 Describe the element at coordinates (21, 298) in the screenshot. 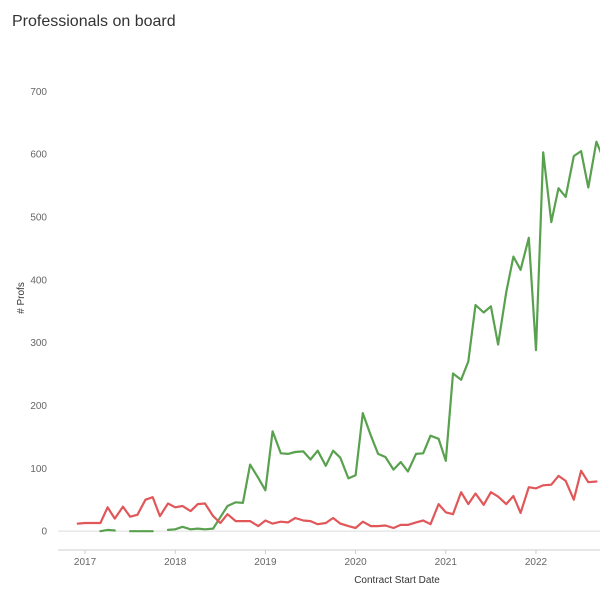

I see `y-axis-title: # Profs` at that location.